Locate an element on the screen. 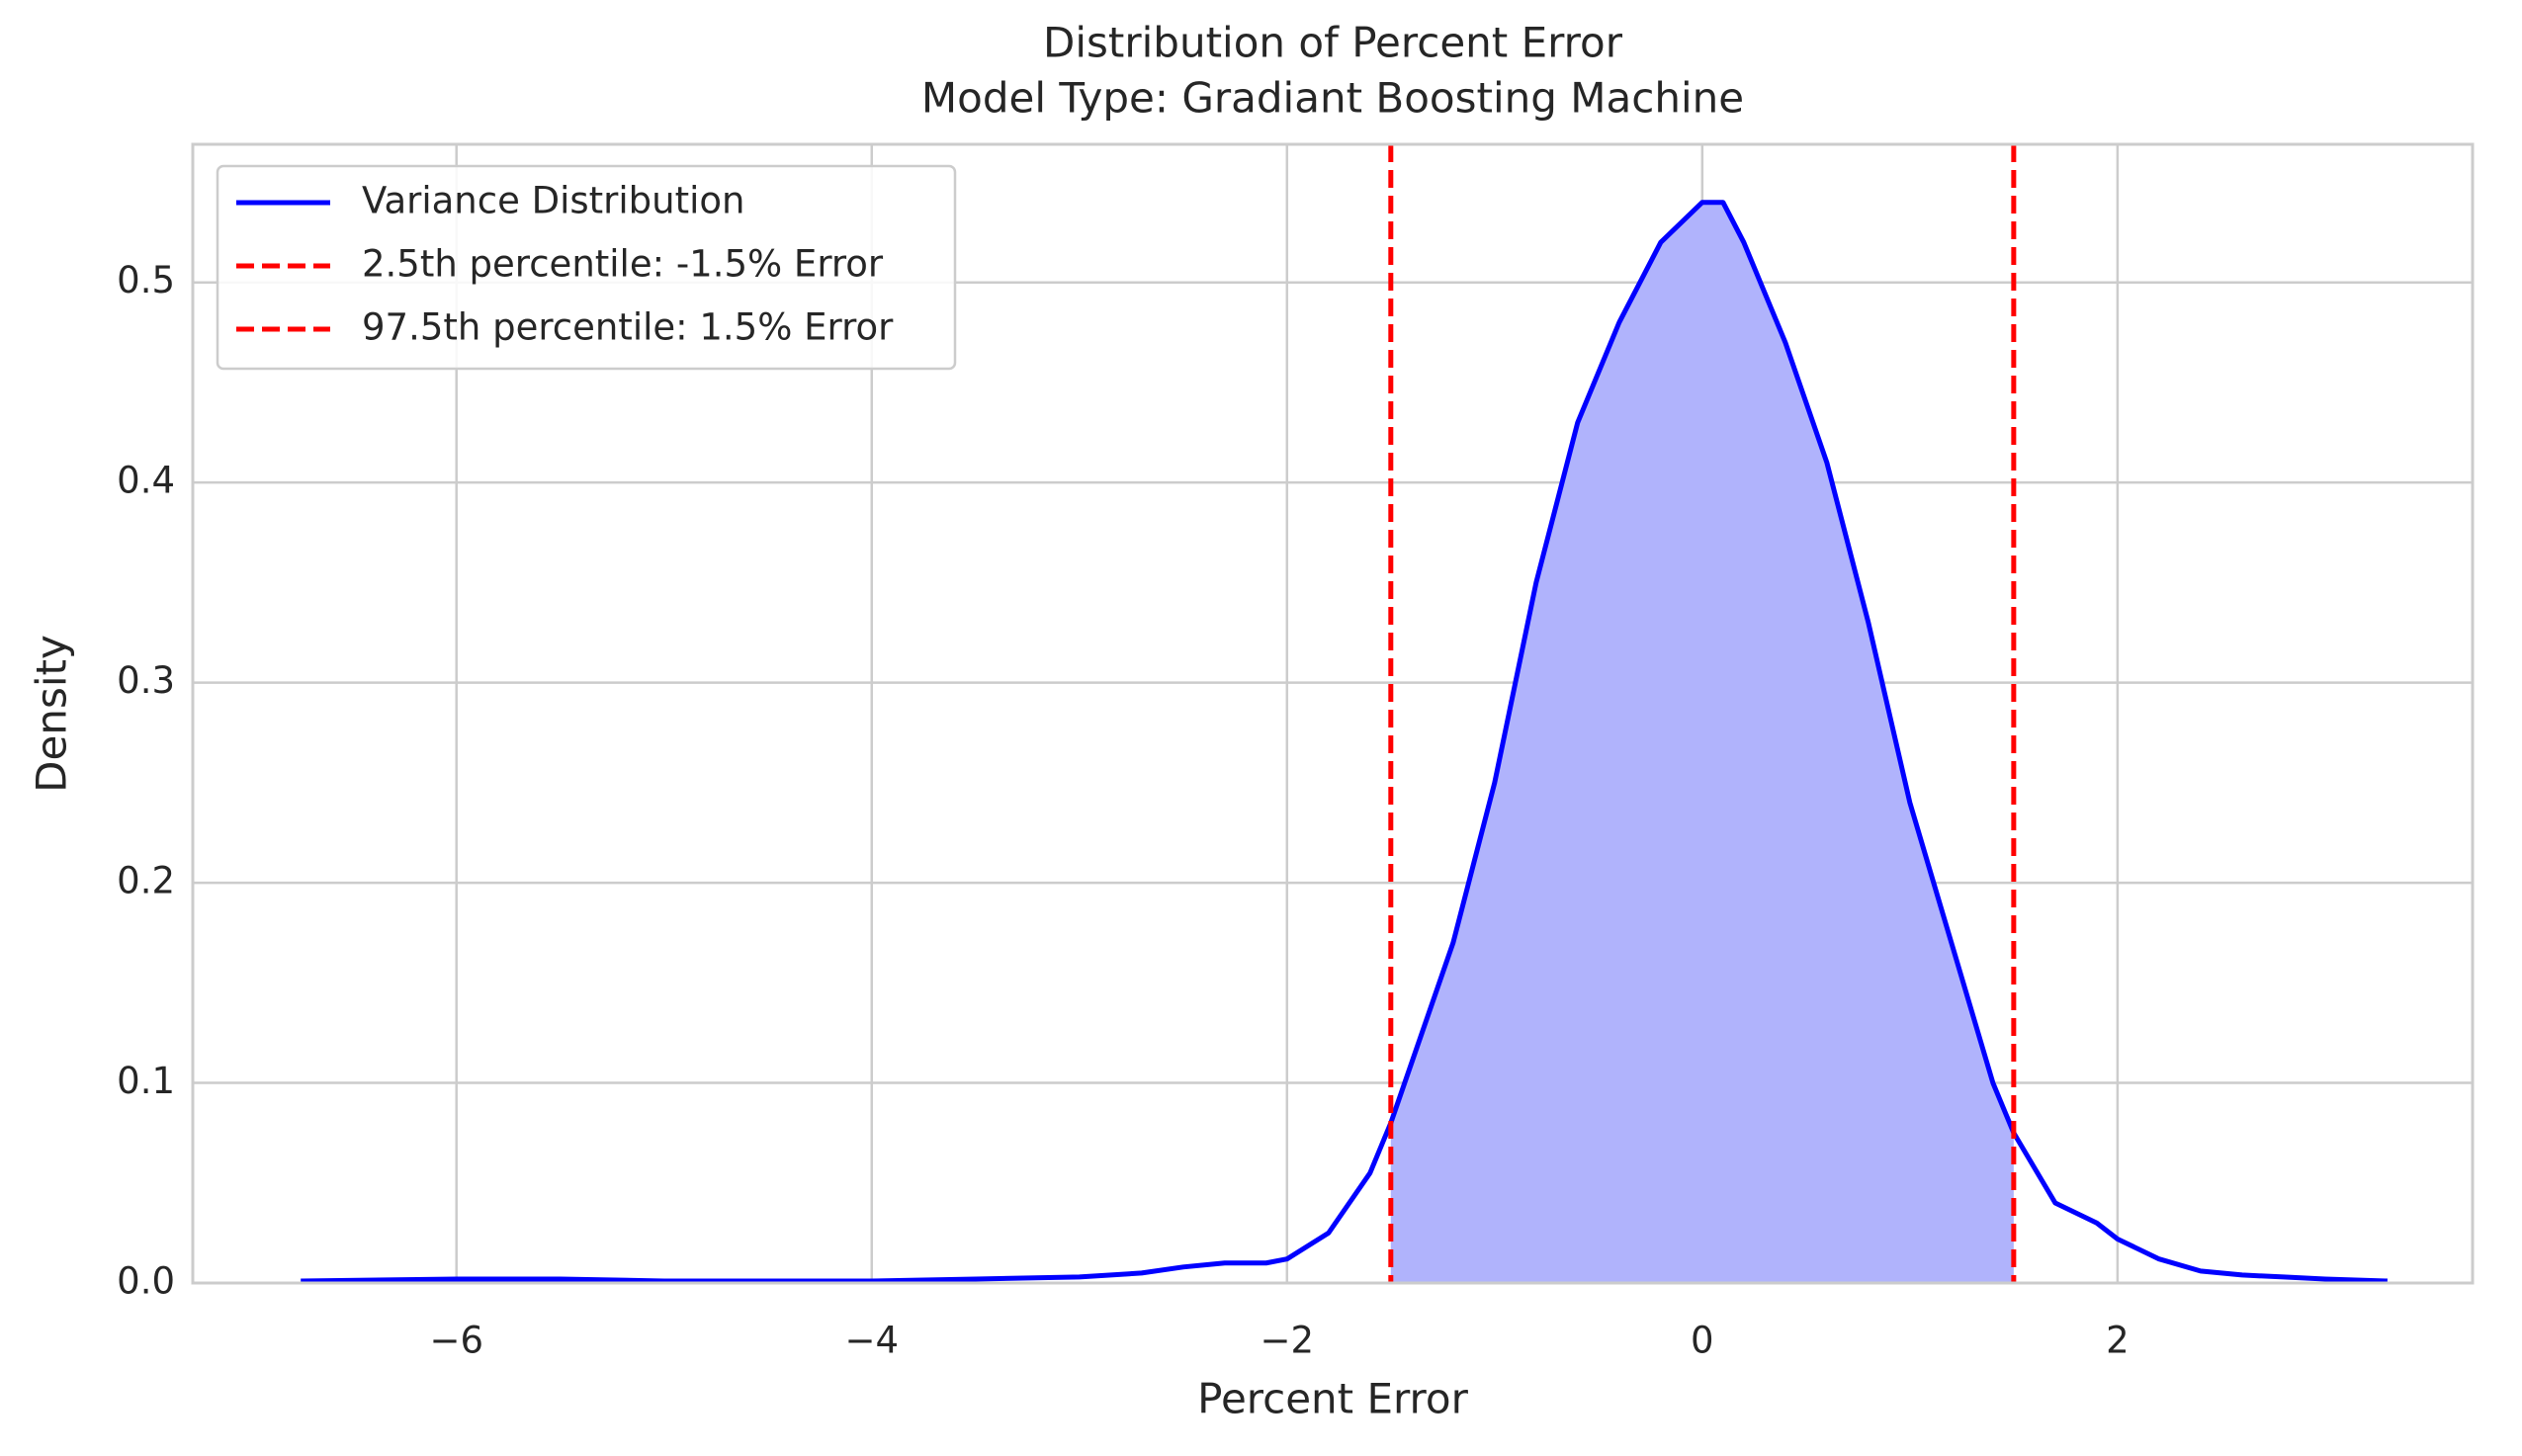  chart-subtitle: Model Type: Gradiant Boosting Machine is located at coordinates (1332, 98).